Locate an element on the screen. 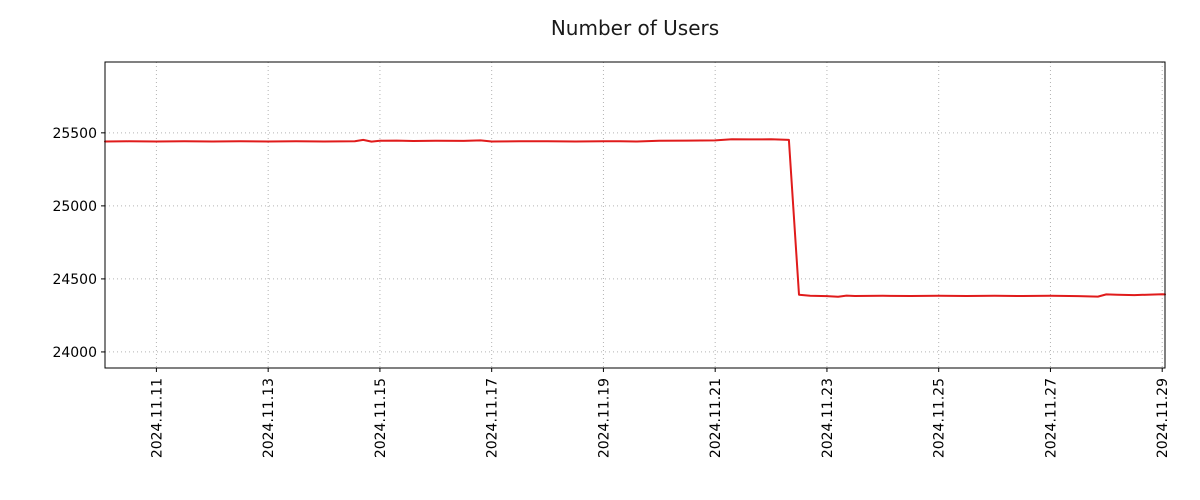 The height and width of the screenshot is (500, 1200). y-tick-labels: 24000 24500 25000 25500 is located at coordinates (74, 243).